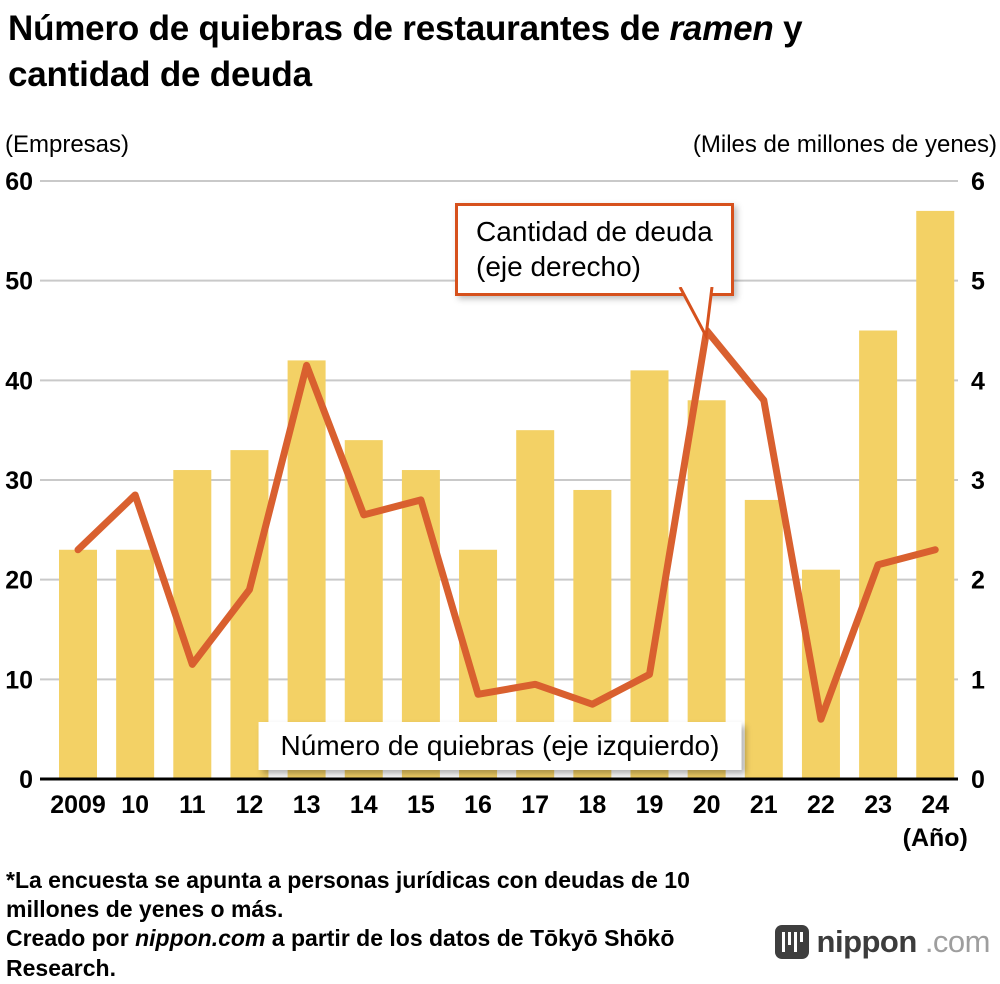 The image size is (1000, 984). Describe the element at coordinates (200, 938) in the screenshot. I see `footnote-credit-brand: nippon.com` at that location.